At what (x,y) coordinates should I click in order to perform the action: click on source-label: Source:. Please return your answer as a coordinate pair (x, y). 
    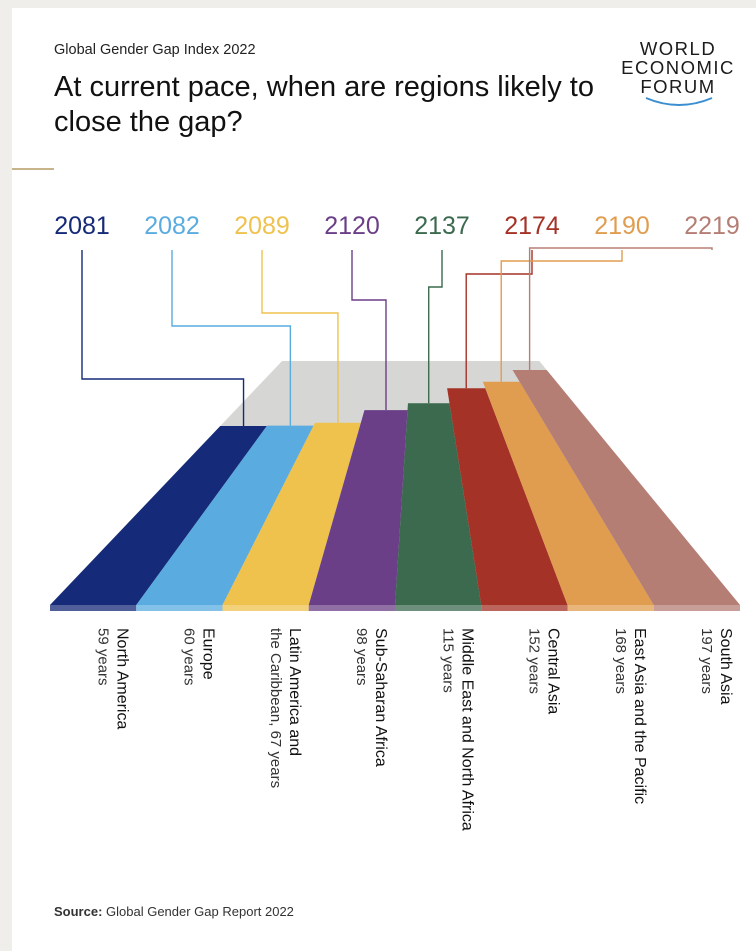
    Looking at the image, I should click on (78, 911).